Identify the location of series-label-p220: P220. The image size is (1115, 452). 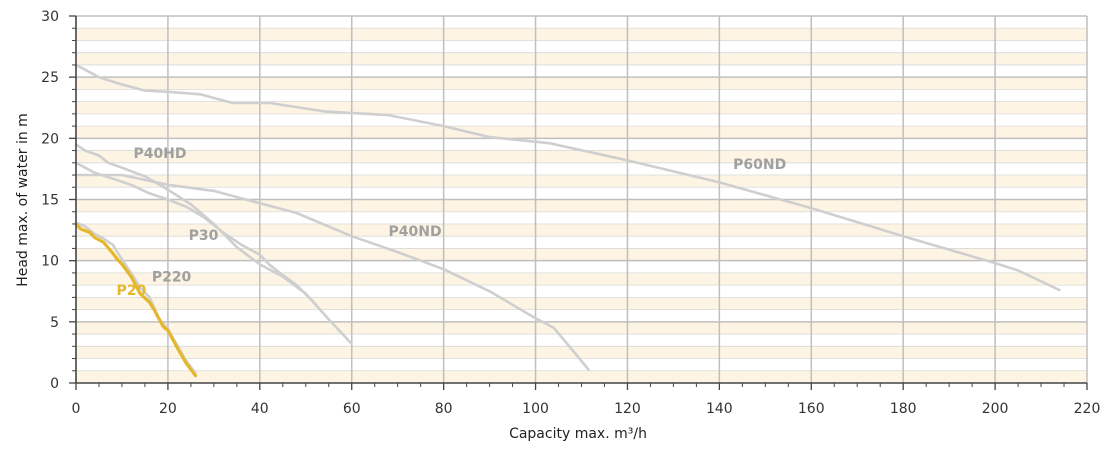
(172, 277).